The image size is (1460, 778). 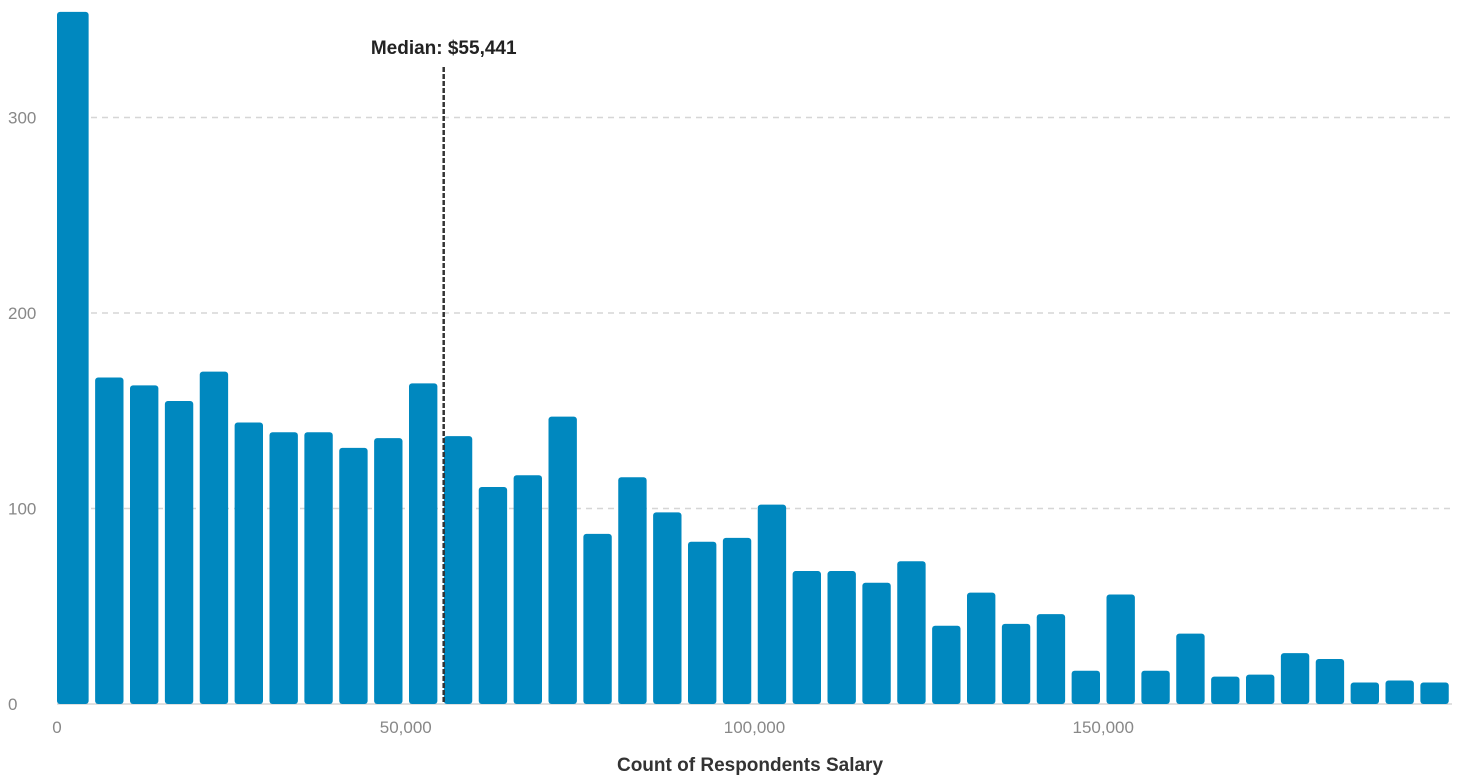 I want to click on y-axis-ticks: 0 100 200 300, so click(x=22, y=412).